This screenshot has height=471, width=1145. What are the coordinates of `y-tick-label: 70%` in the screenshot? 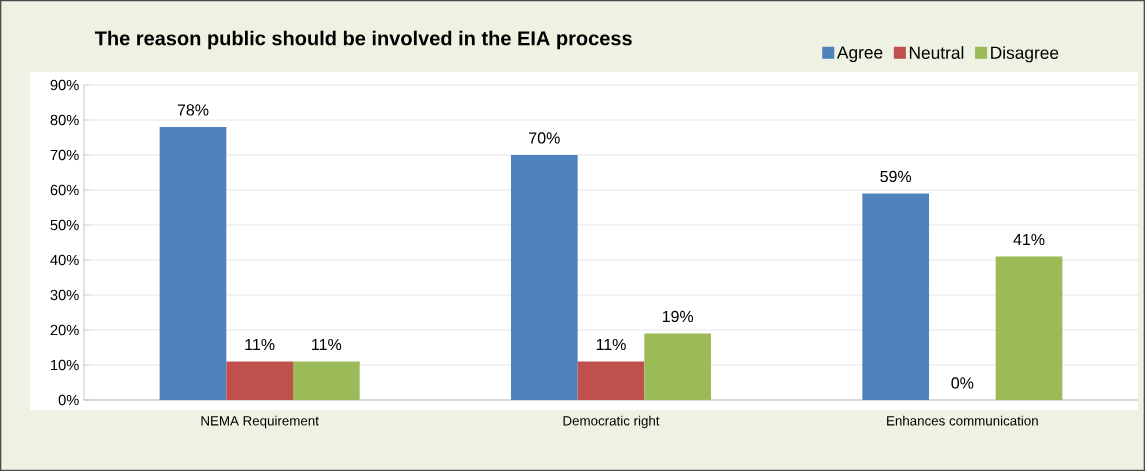 It's located at (64, 155).